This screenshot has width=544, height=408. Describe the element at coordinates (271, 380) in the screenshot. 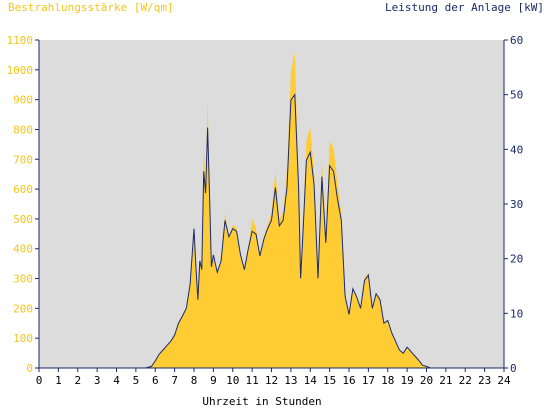

I see `x-tick-label: 12` at that location.